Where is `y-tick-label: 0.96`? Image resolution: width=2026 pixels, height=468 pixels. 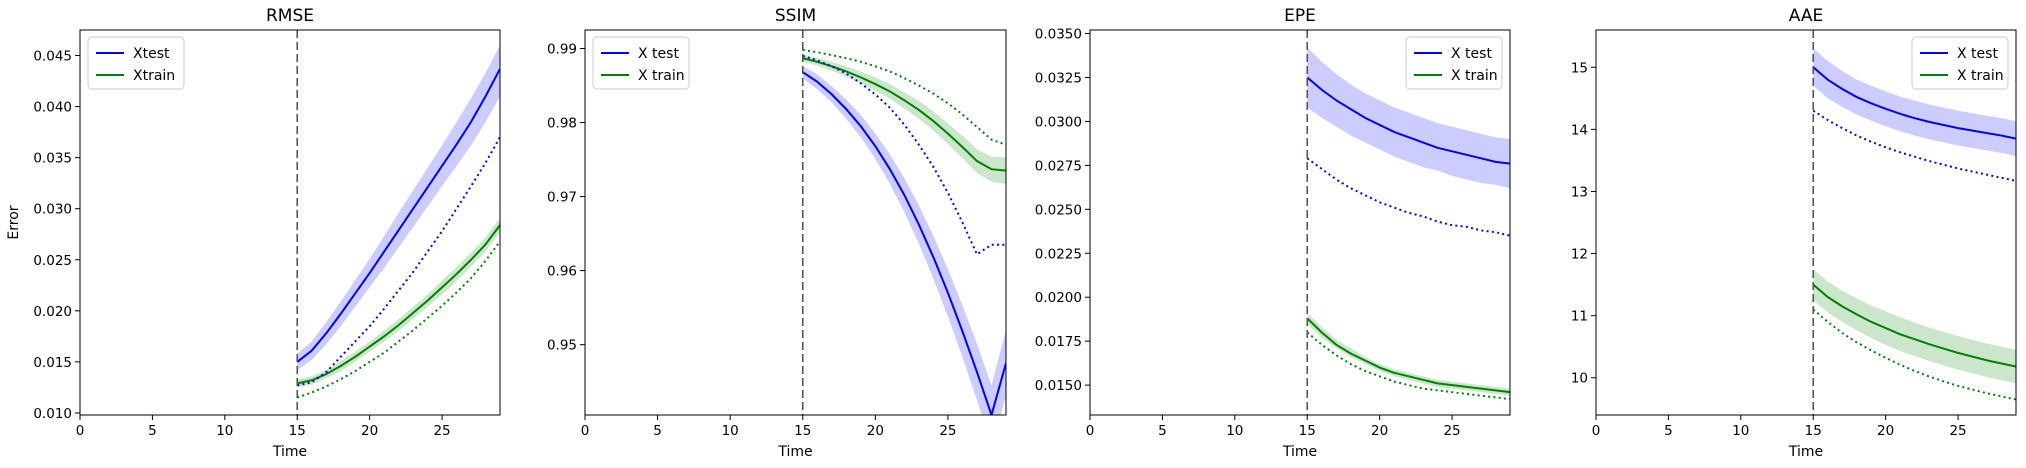 y-tick-label: 0.96 is located at coordinates (562, 272).